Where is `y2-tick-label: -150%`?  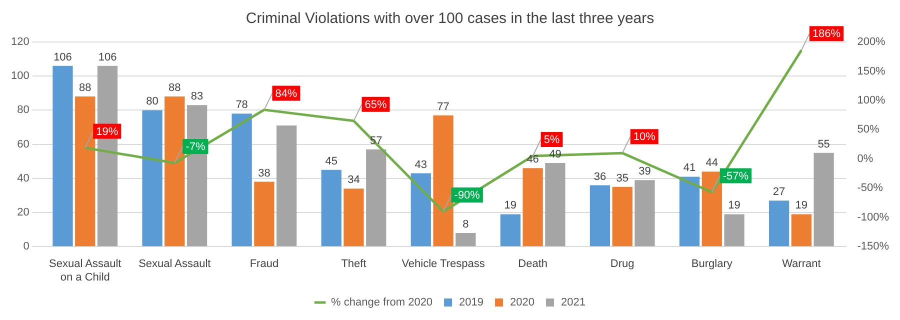 y2-tick-label: -150% is located at coordinates (873, 246).